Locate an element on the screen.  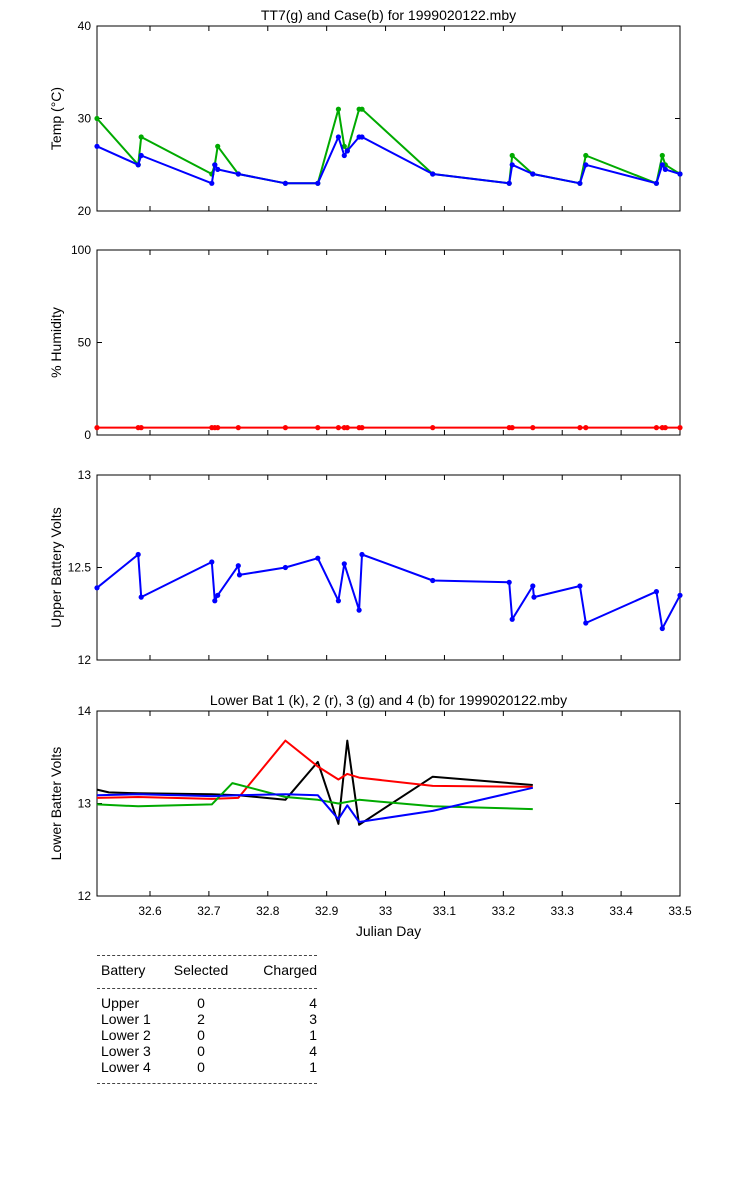
table-bottom-rule is located at coordinates (207, 1083).